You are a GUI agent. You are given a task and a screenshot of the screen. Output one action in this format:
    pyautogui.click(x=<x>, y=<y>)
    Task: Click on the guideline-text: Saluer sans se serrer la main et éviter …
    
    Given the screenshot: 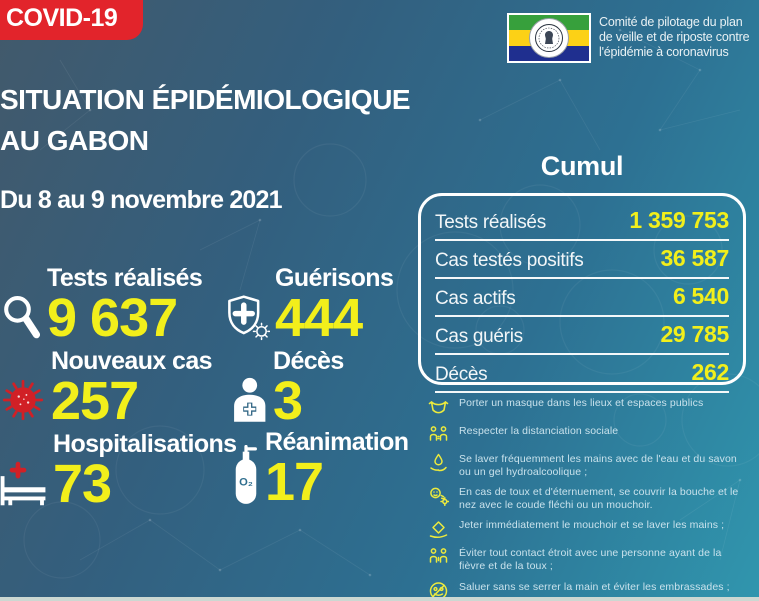 What is the action you would take?
    pyautogui.click(x=594, y=586)
    